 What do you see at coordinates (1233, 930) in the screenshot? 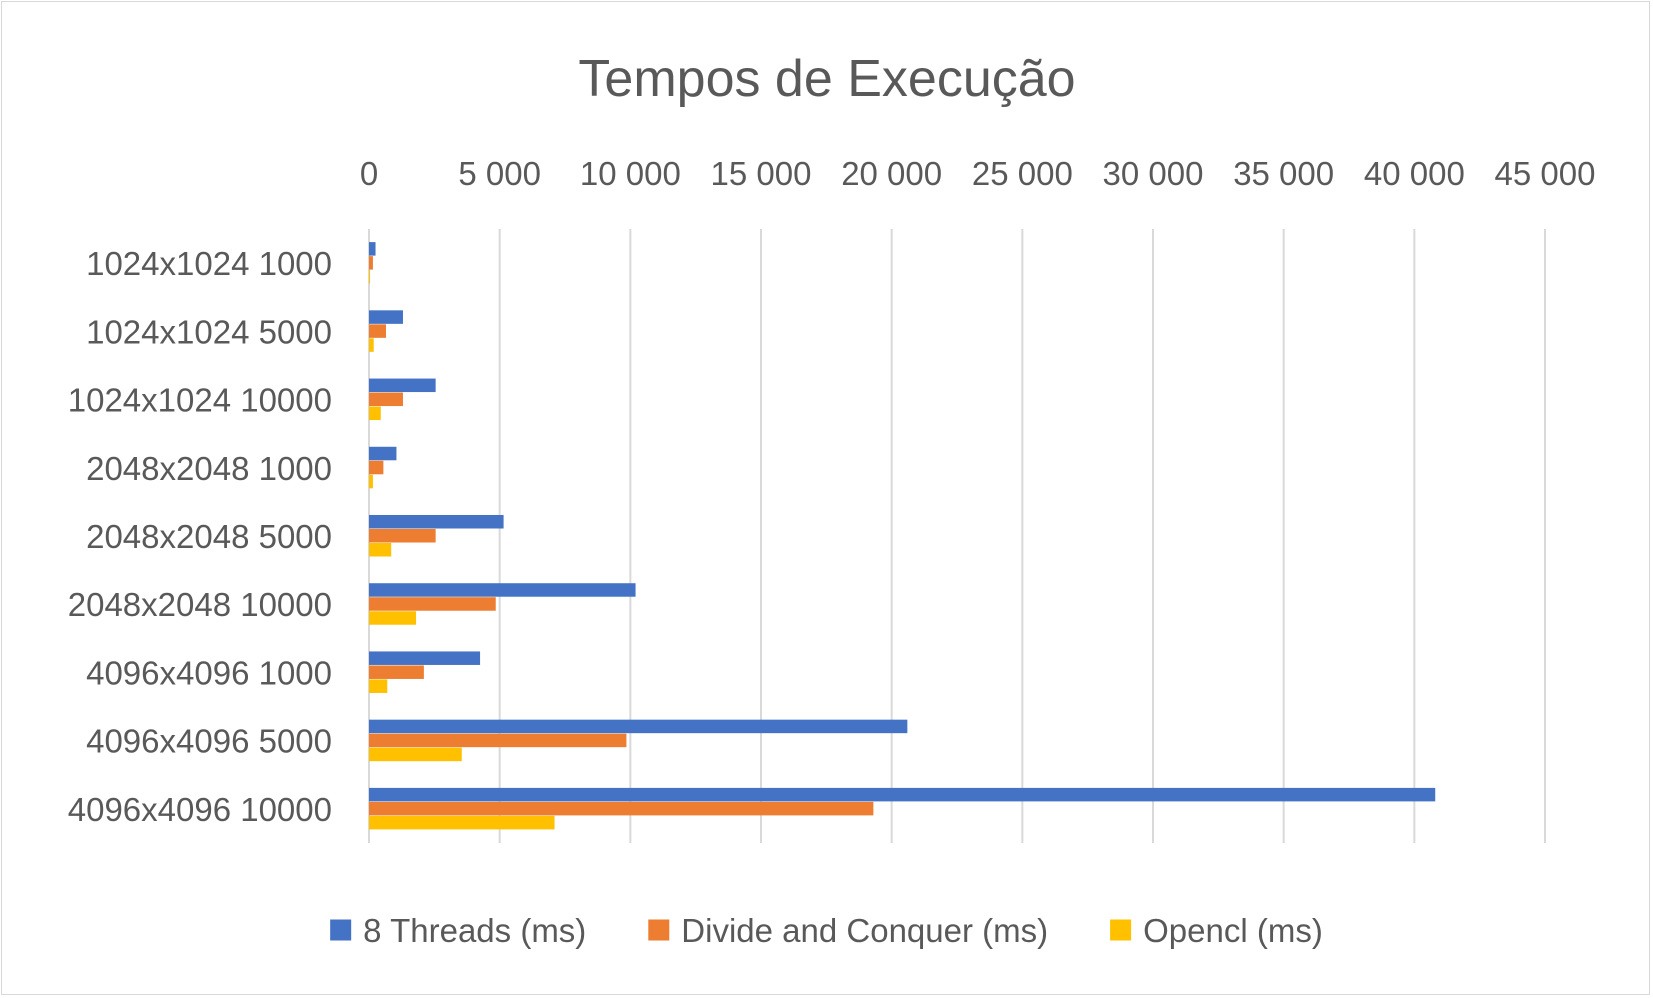
I see `legend-label: Opencl (ms)` at bounding box center [1233, 930].